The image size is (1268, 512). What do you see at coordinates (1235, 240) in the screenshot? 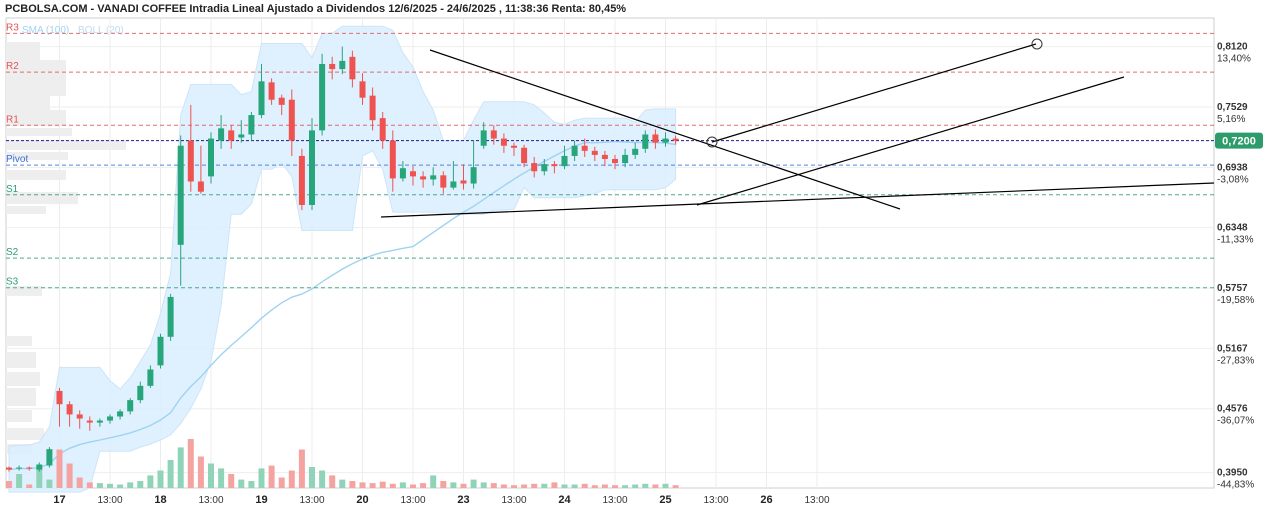
I see `y-tick-percent: -11,33%` at bounding box center [1235, 240].